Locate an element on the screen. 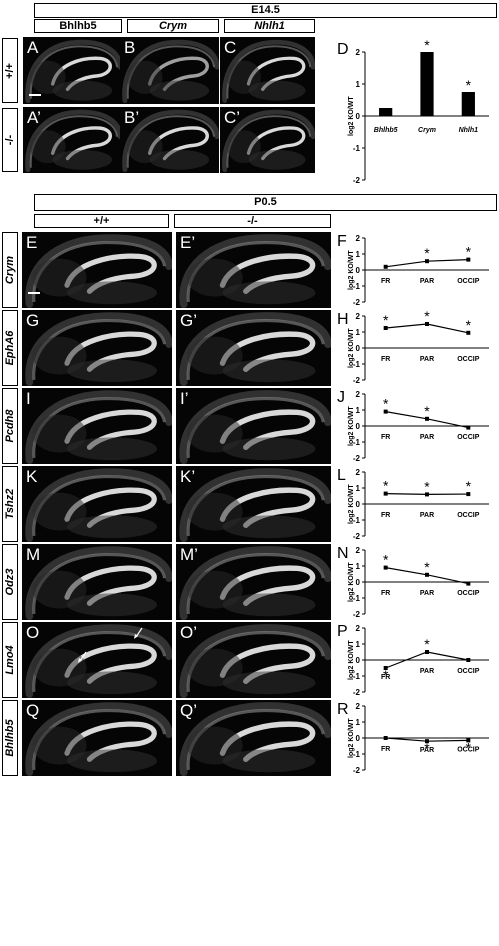 The width and height of the screenshot is (499, 946). p05-panel-lmo4-ko: O’ is located at coordinates (253, 660).